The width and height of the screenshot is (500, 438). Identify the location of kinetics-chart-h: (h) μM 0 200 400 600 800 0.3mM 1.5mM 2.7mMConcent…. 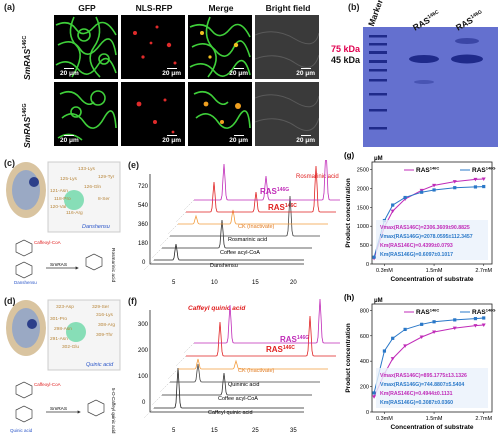
(420, 362).